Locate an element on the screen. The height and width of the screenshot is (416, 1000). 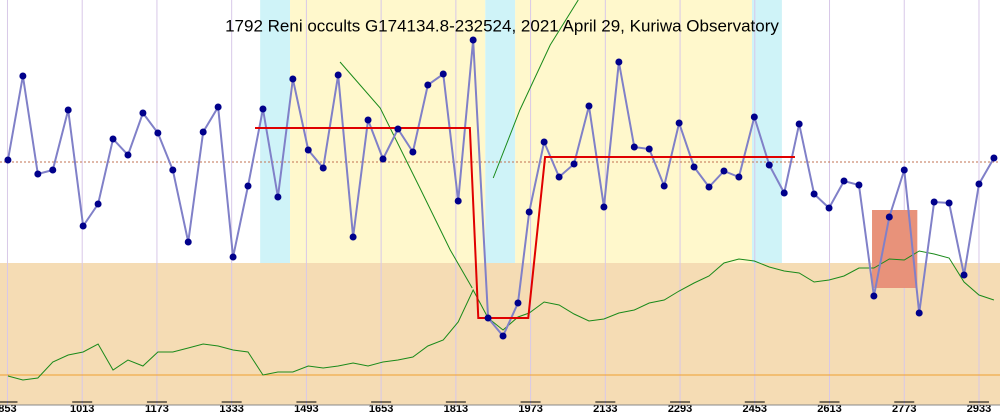
x-tick-label: 2613 is located at coordinates (829, 409).